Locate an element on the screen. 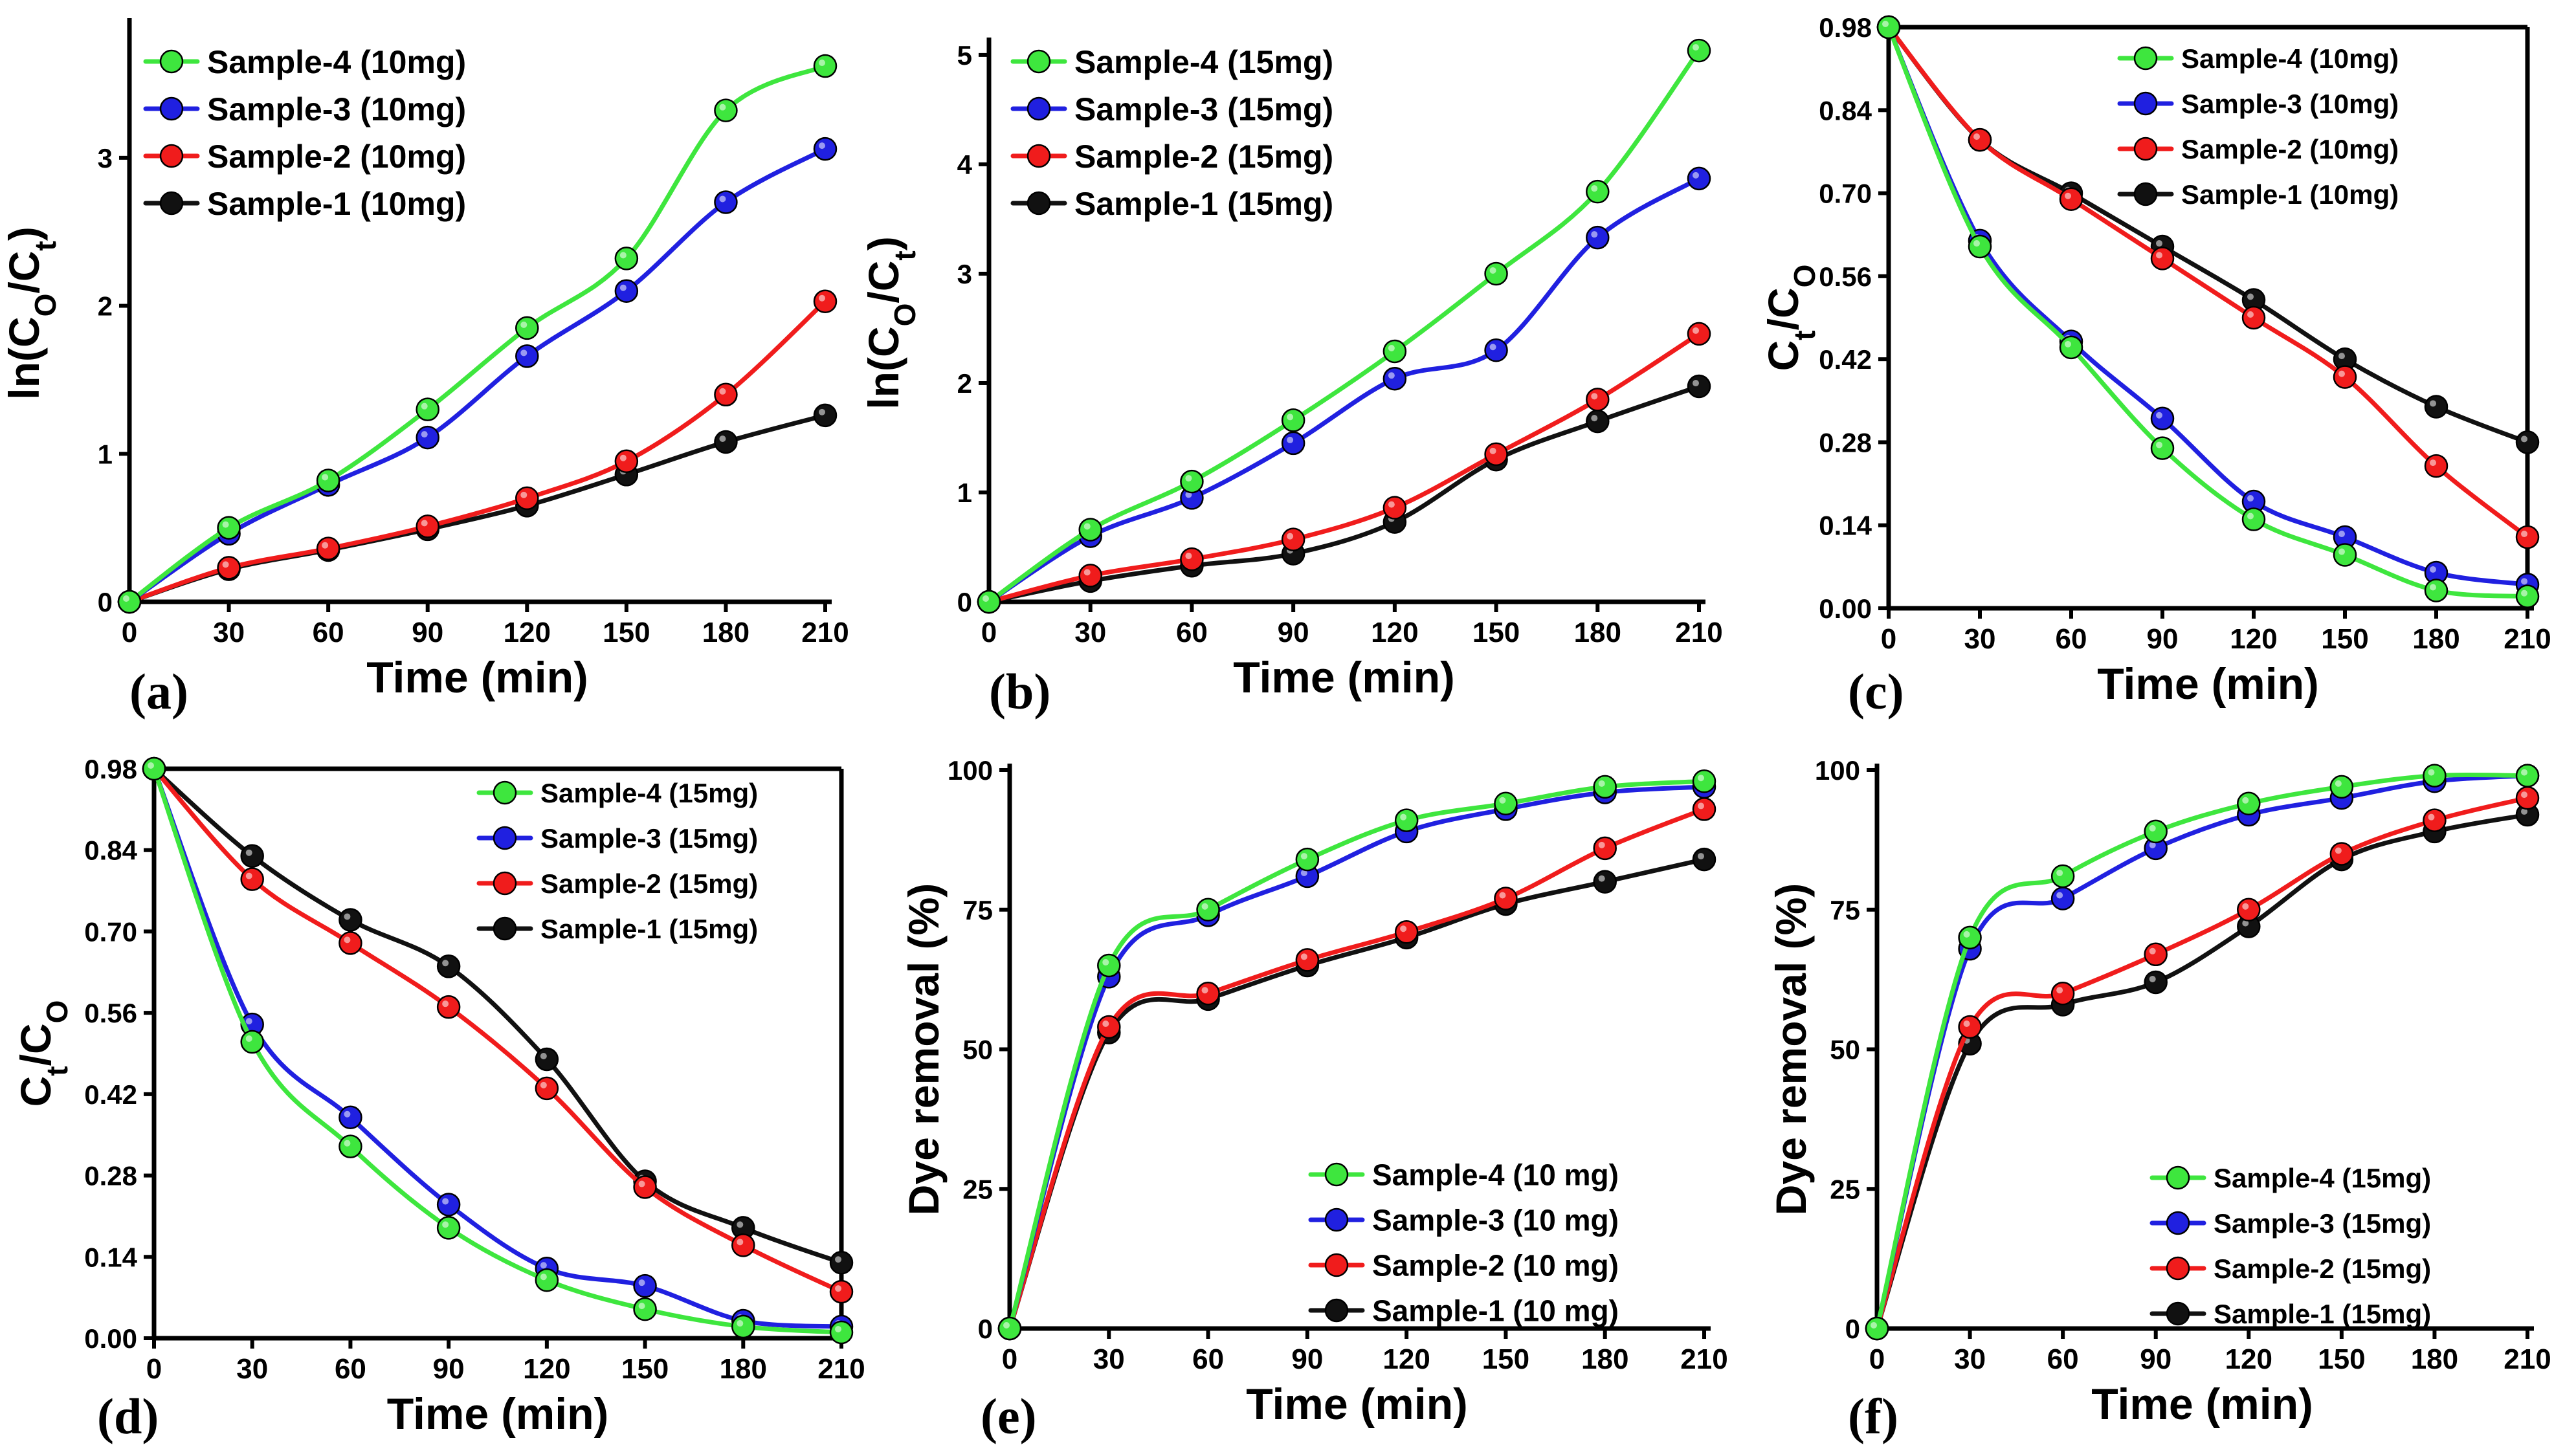  legend-label: Sample-2 (10 mg) is located at coordinates (1495, 1266).